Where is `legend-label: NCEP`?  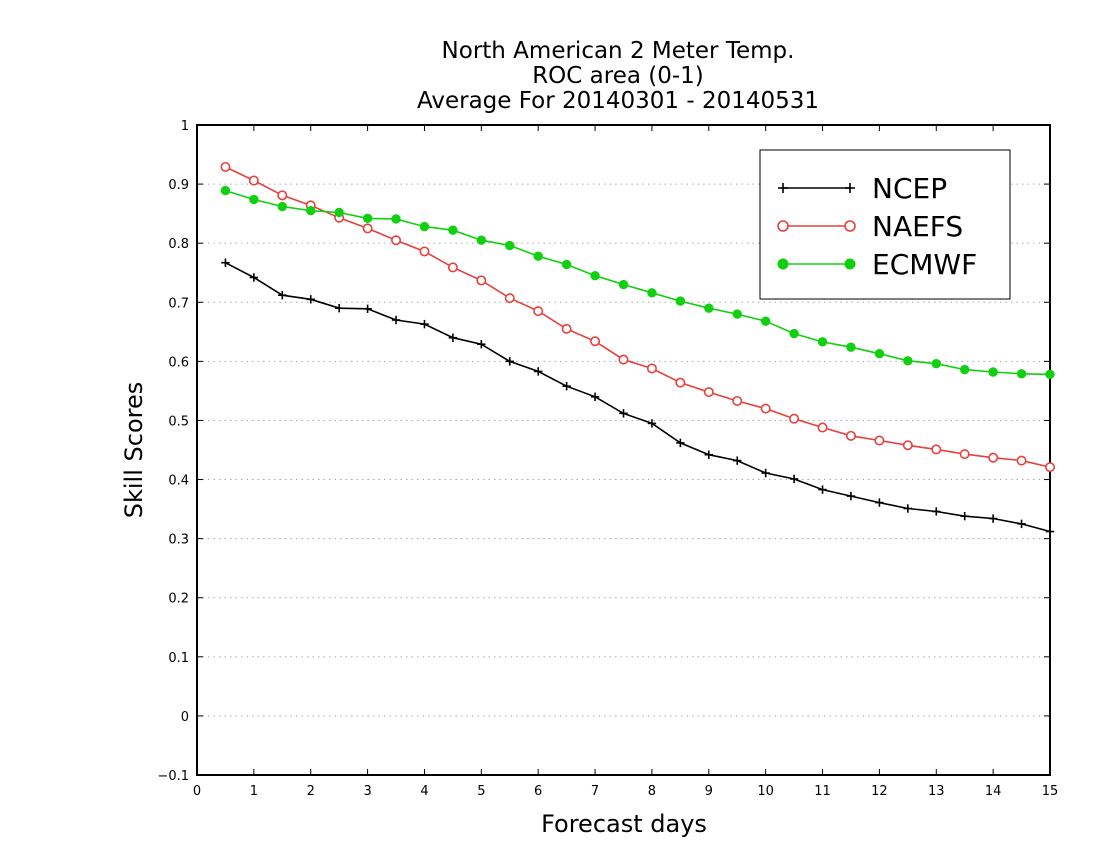
legend-label: NCEP is located at coordinates (909, 188).